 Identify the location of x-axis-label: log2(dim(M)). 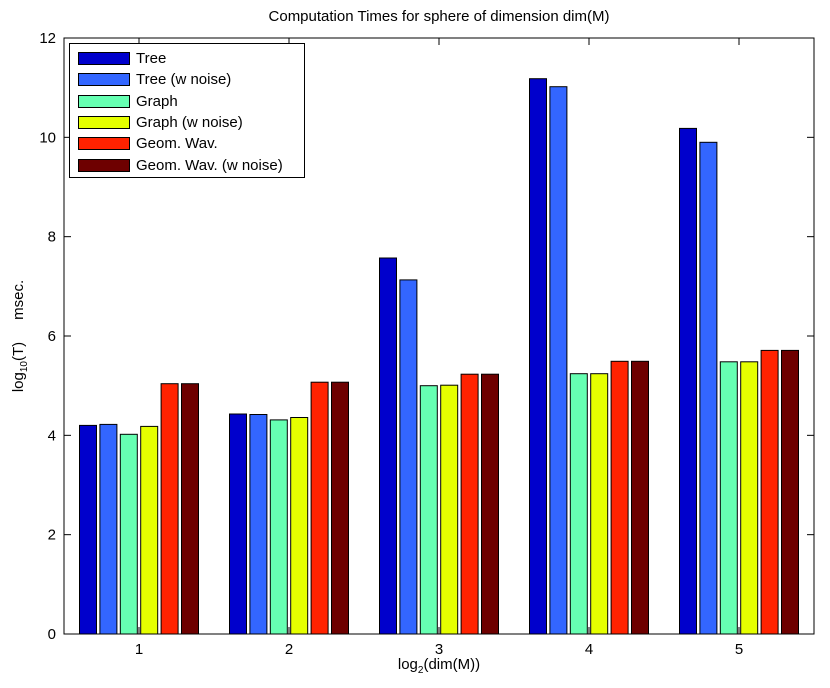
(439, 666).